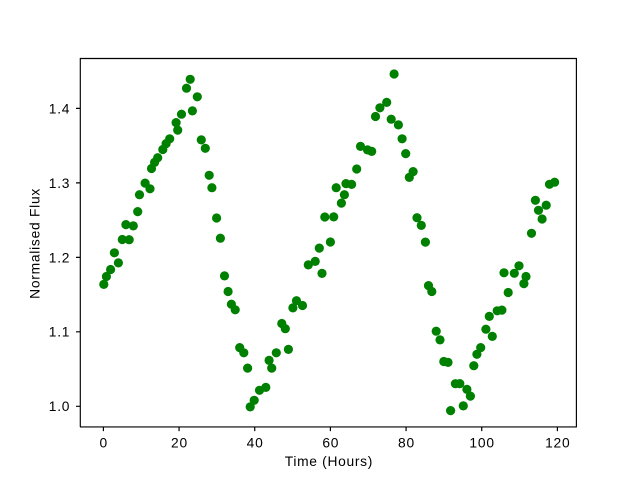  What do you see at coordinates (406, 443) in the screenshot?
I see `svg-text: 80` at bounding box center [406, 443].